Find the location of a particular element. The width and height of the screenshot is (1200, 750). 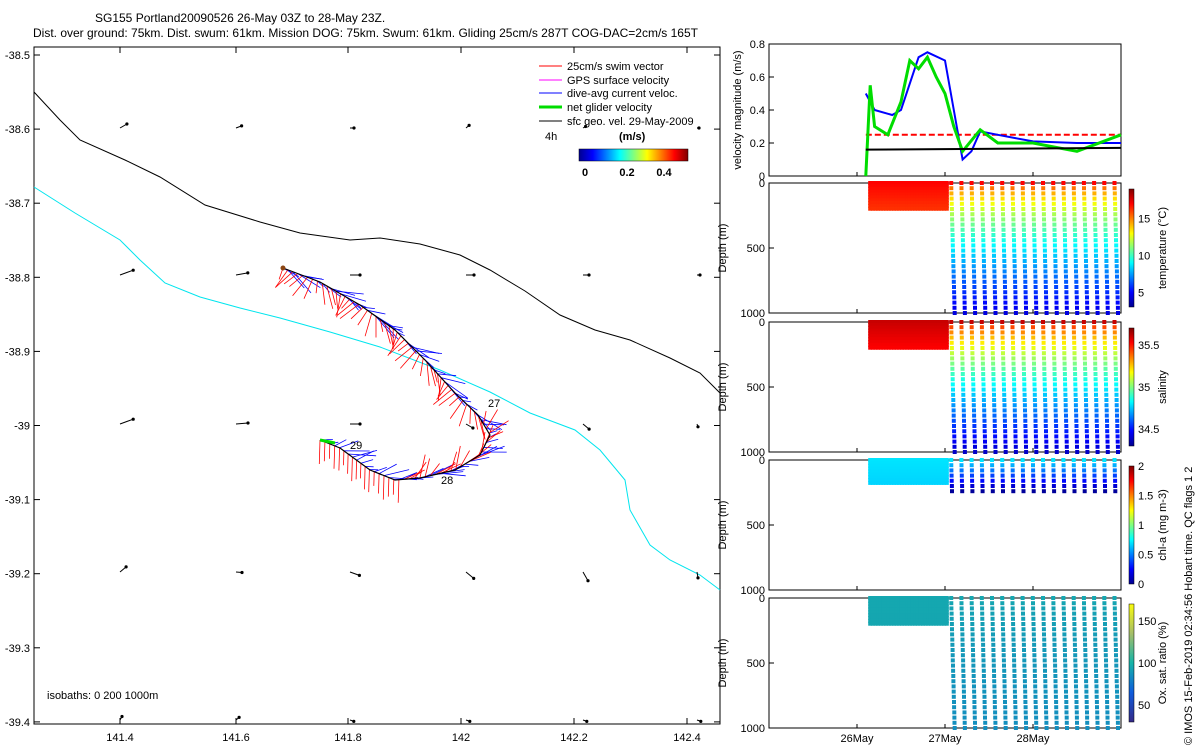

swim-vector is located at coordinates (369, 481).